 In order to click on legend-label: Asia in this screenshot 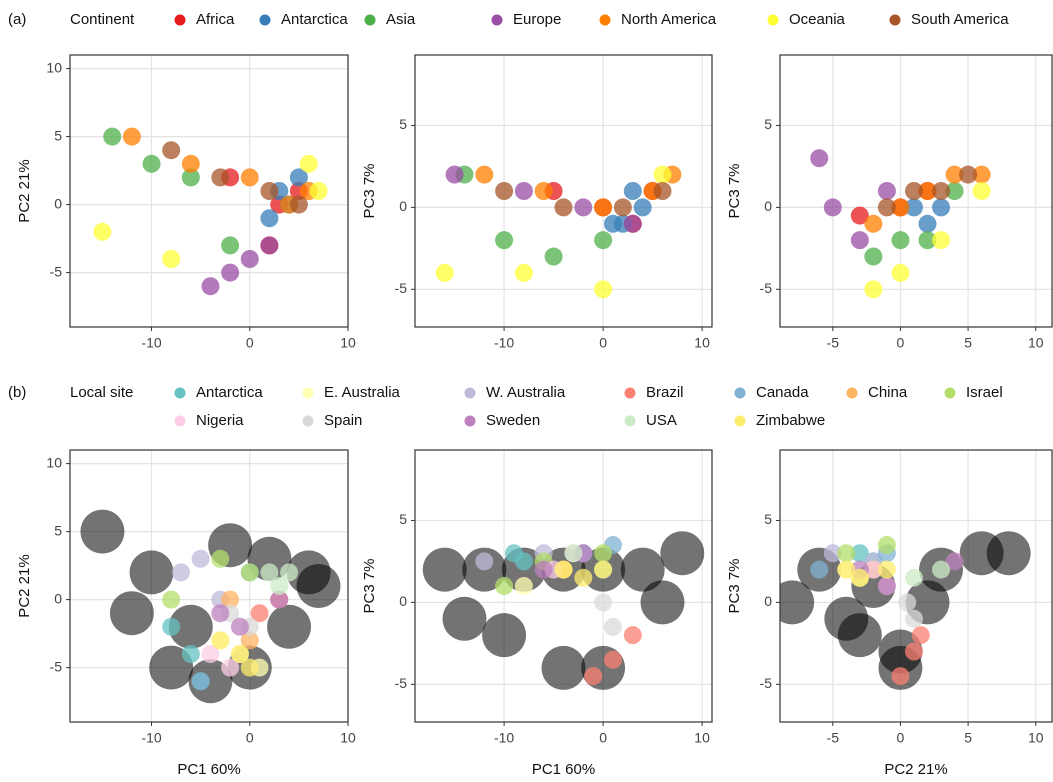, I will do `click(401, 19)`.